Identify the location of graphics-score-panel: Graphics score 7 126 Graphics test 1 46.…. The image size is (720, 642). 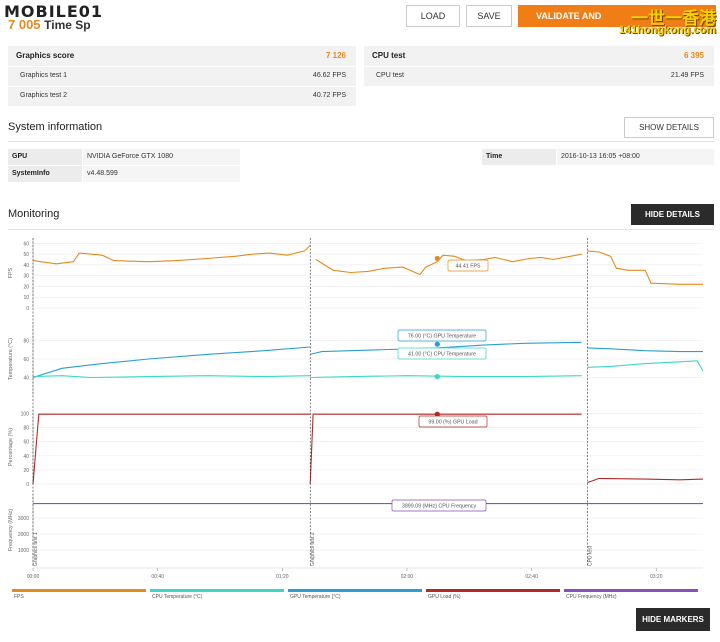
(182, 76).